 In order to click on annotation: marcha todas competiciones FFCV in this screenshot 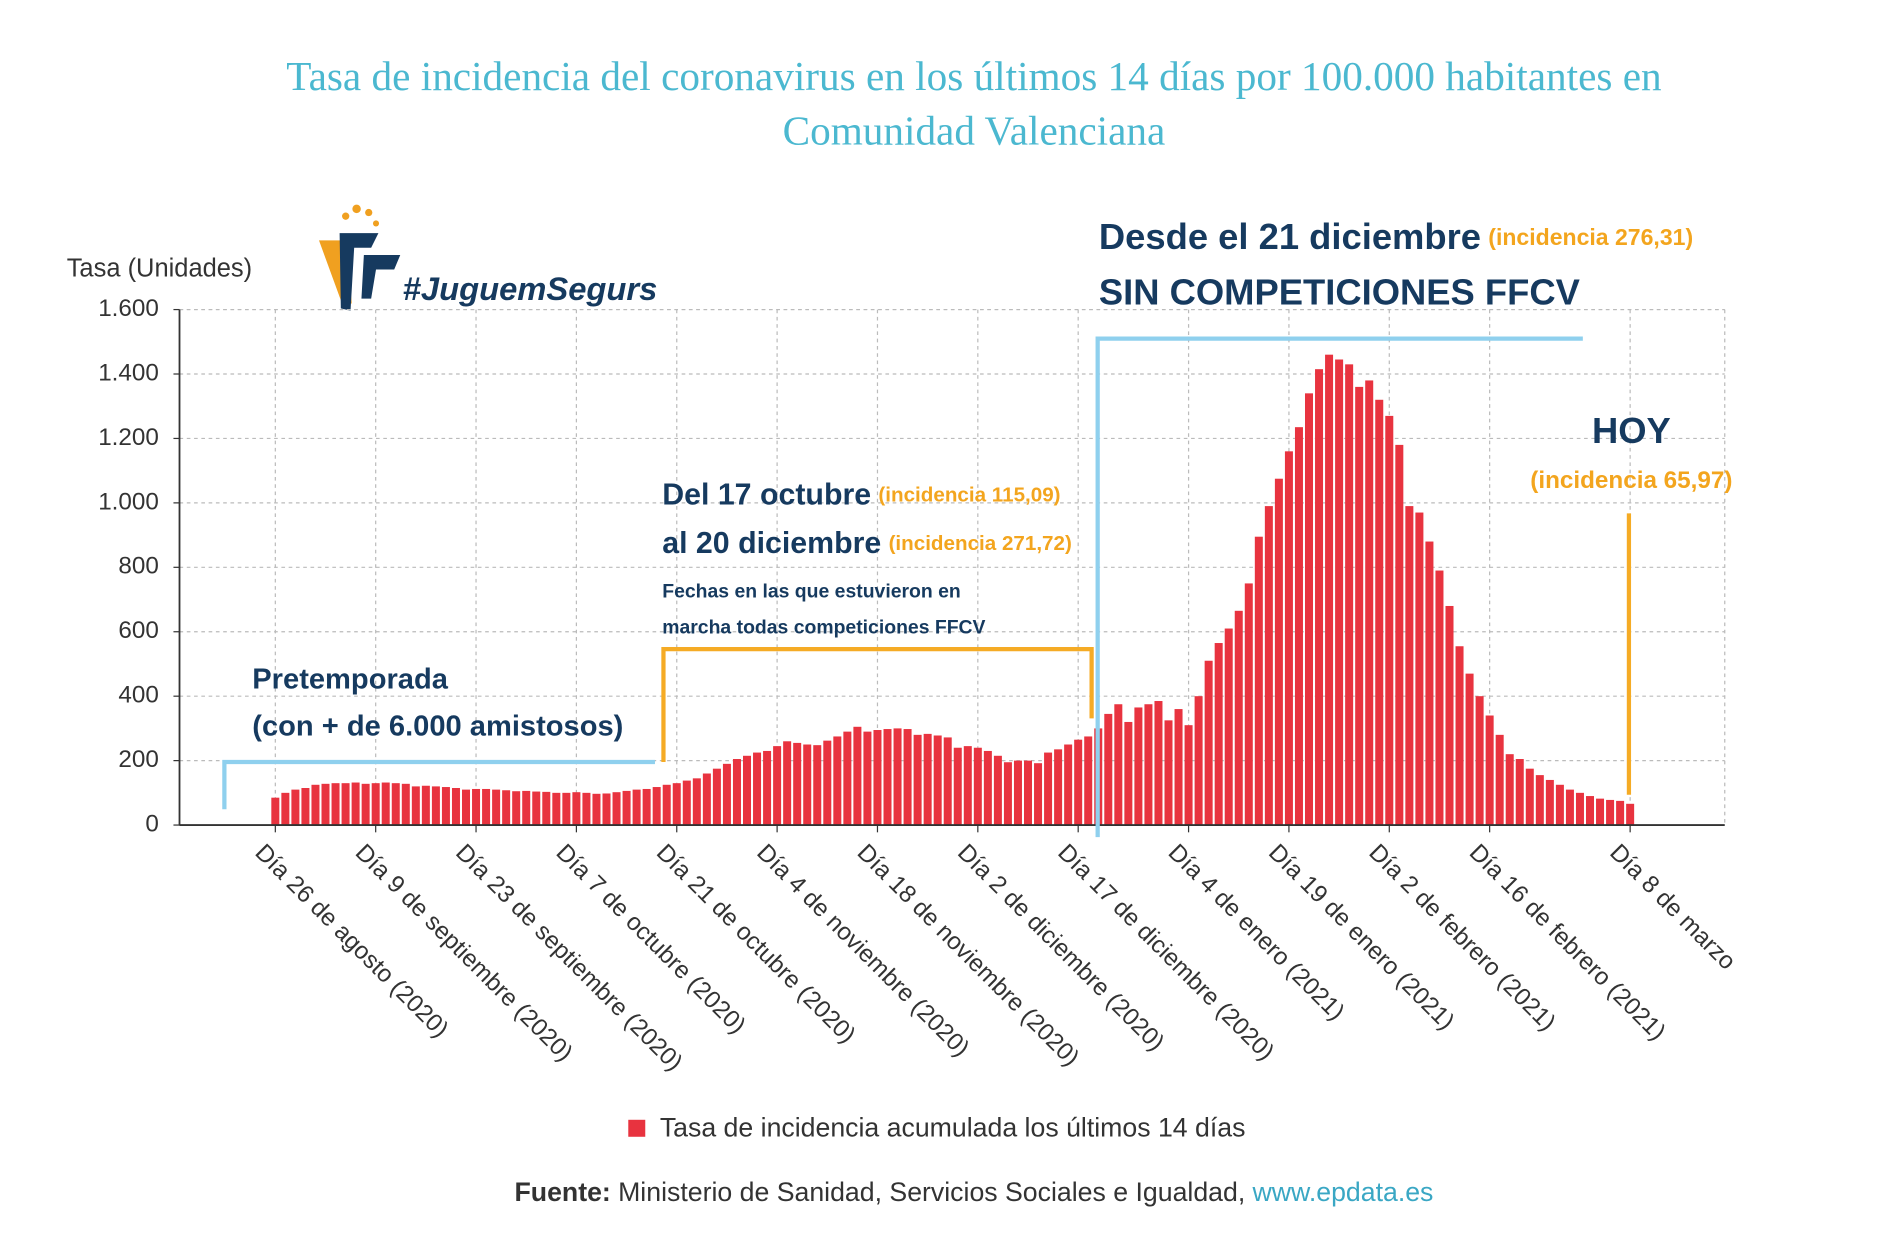, I will do `click(823, 628)`.